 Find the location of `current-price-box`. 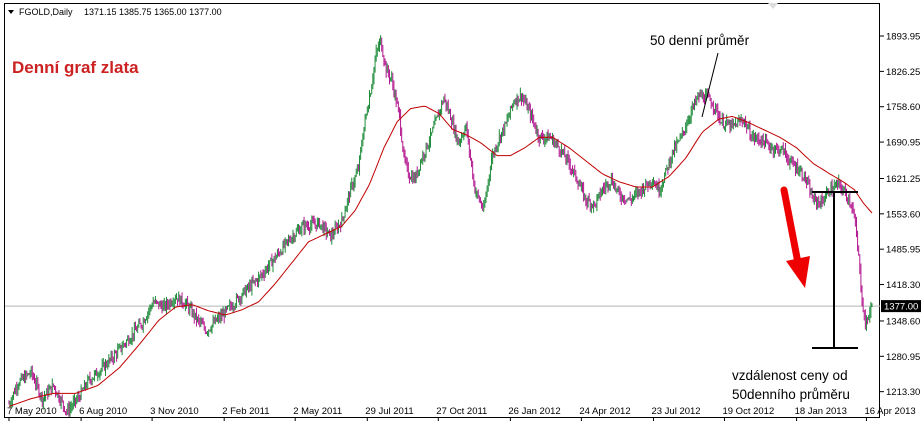

current-price-box is located at coordinates (901, 306).